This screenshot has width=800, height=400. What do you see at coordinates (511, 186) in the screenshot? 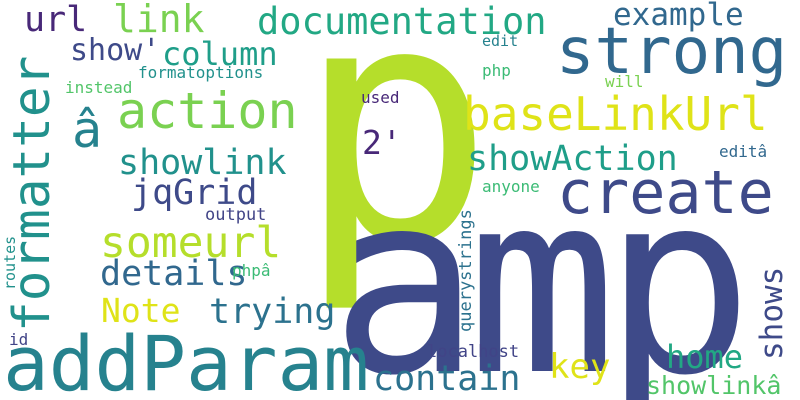
I see `word-anyone: anyone` at bounding box center [511, 186].